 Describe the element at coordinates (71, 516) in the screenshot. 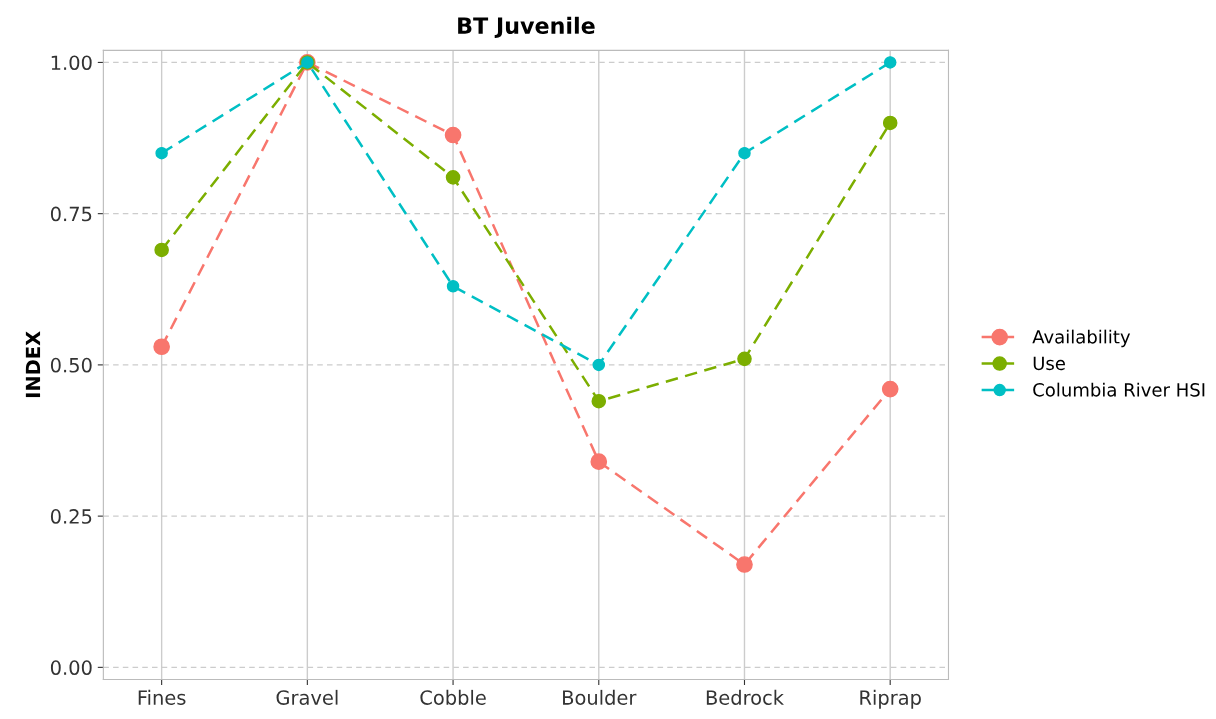

I see `y-tick-label: 0.25` at that location.